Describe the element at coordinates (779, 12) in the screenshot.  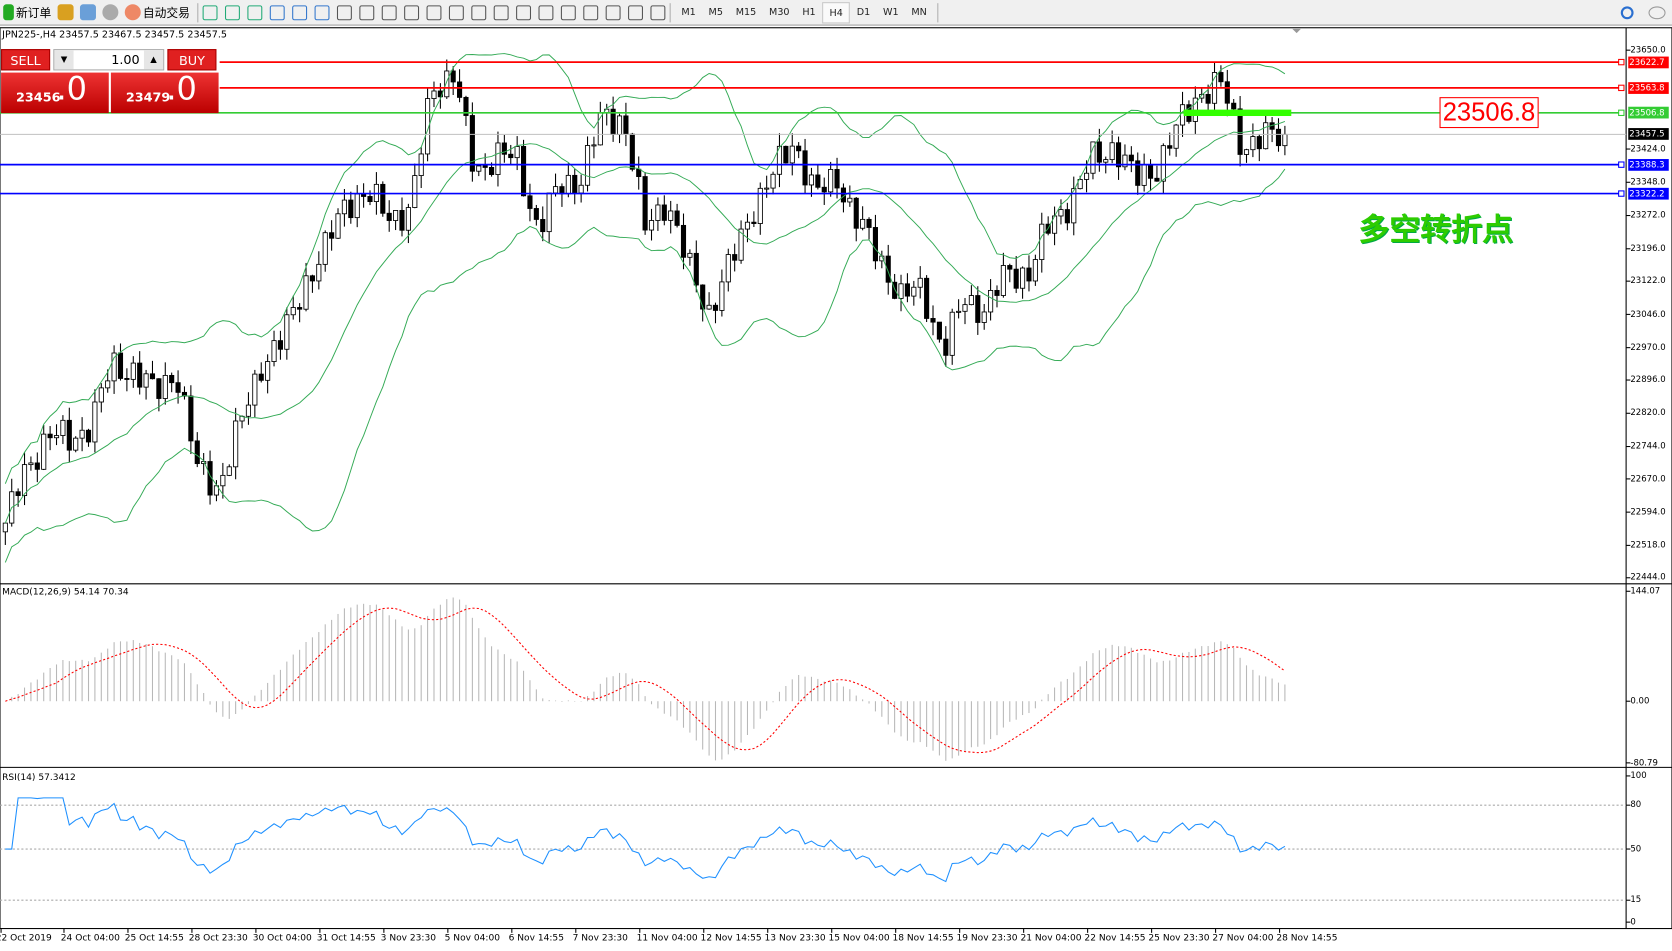
I see `timeframe-m30: M30` at that location.